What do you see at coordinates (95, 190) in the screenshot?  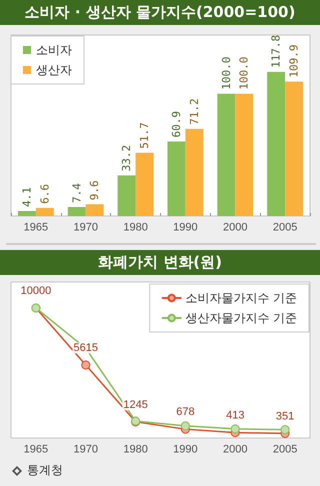 I see `data-label: 9.6` at bounding box center [95, 190].